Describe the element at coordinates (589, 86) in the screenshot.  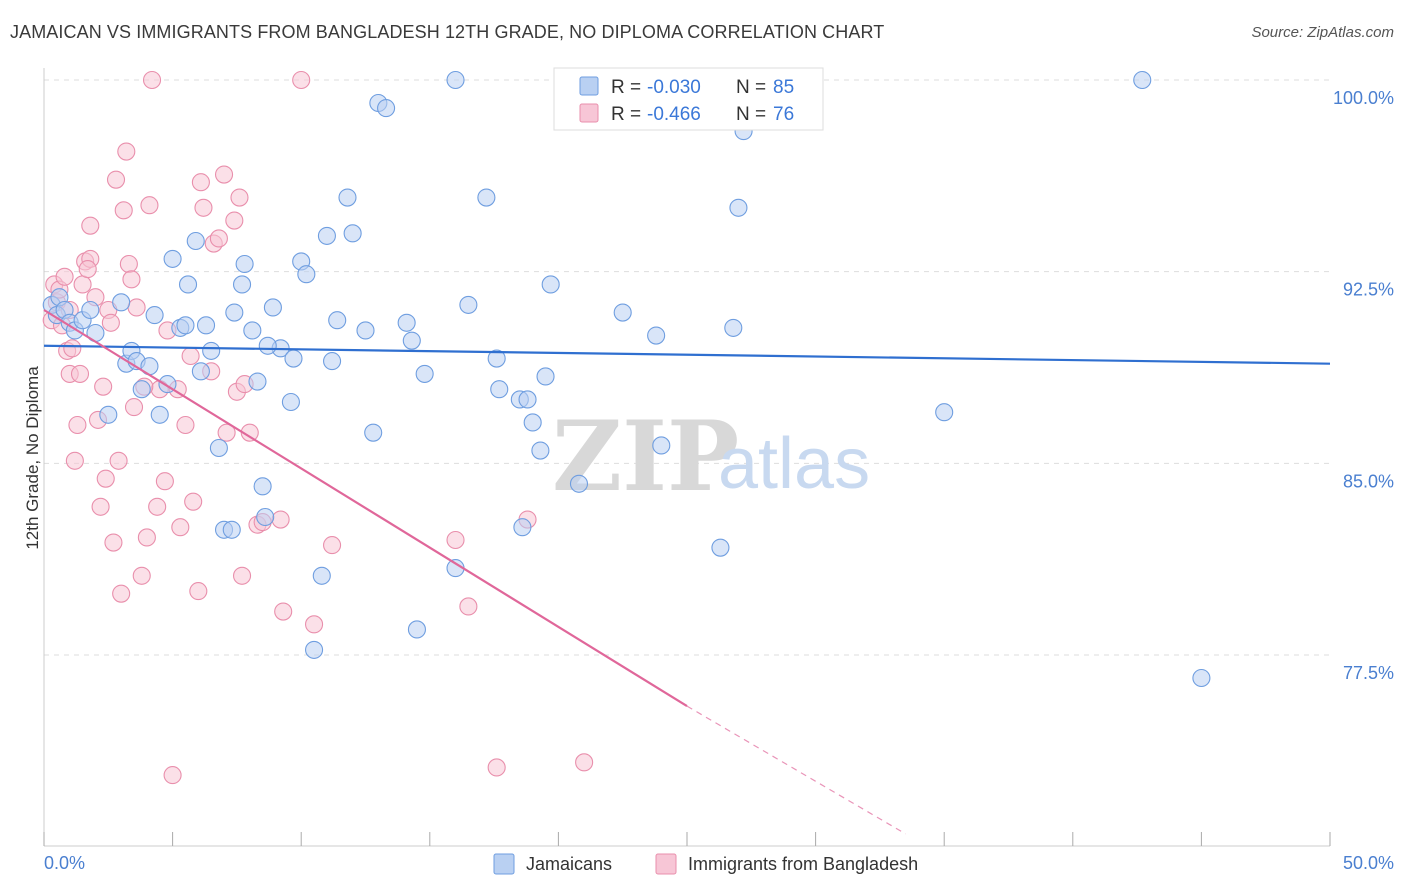
I see `legend-swatch-jamaicans` at that location.